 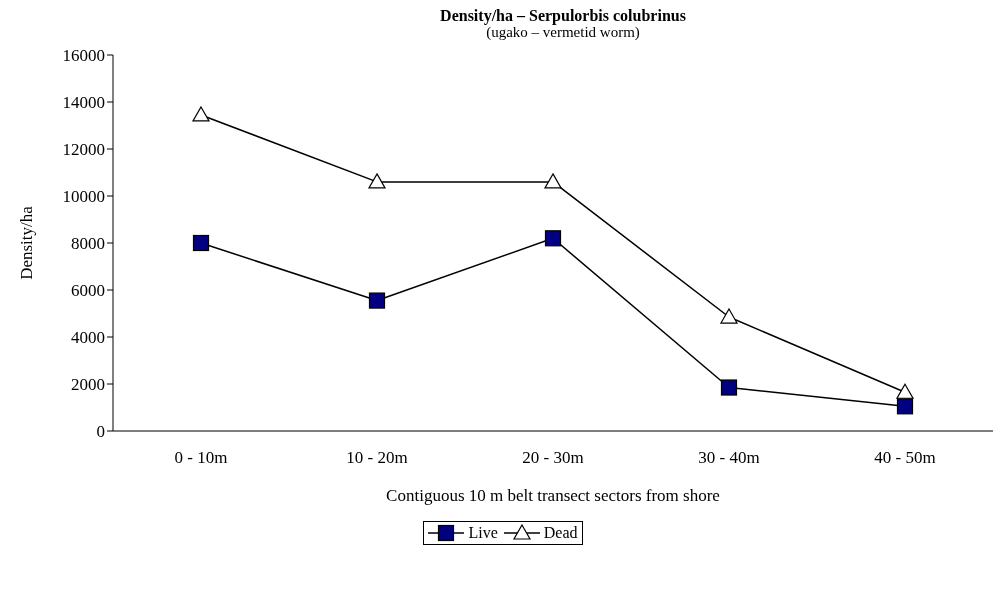 What do you see at coordinates (483, 532) in the screenshot?
I see `legend-label: Live` at bounding box center [483, 532].